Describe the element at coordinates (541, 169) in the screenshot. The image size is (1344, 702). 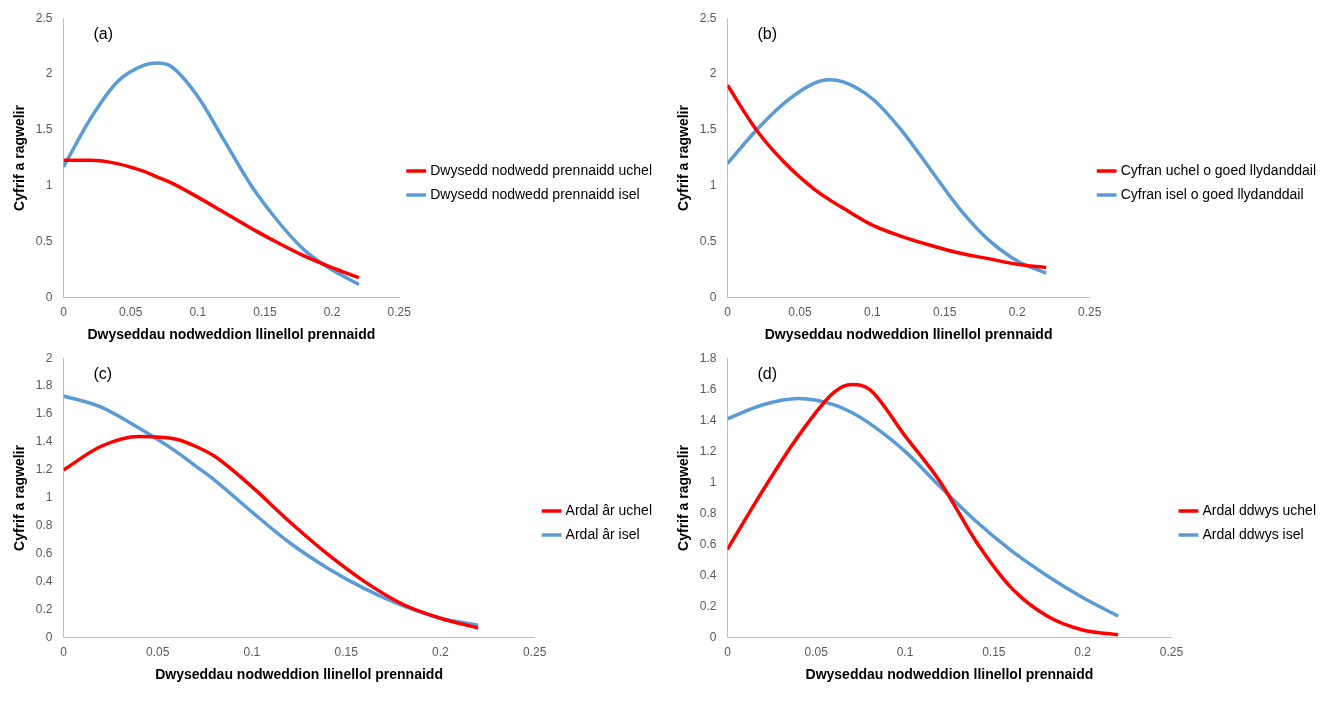
I see `legend-label: Dwysedd nodwedd prennaidd uchel` at that location.